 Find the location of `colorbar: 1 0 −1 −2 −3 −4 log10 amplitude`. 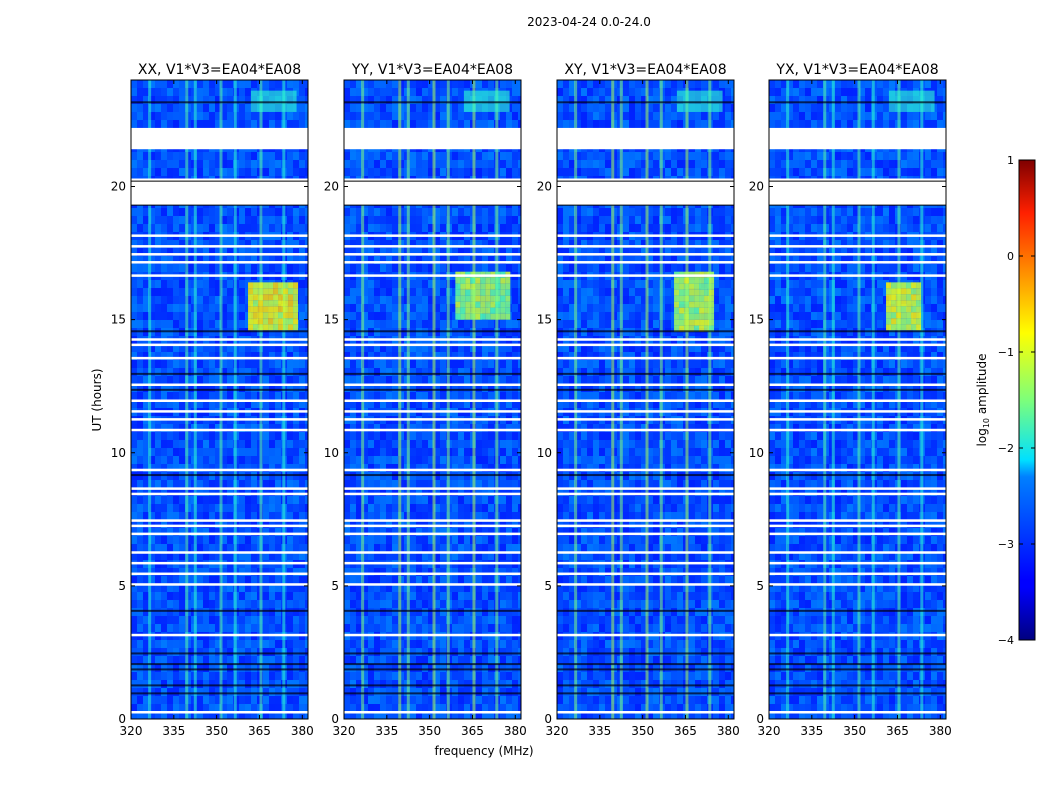

colorbar: 1 0 −1 −2 −3 −4 log10 amplitude is located at coordinates (1005, 400).